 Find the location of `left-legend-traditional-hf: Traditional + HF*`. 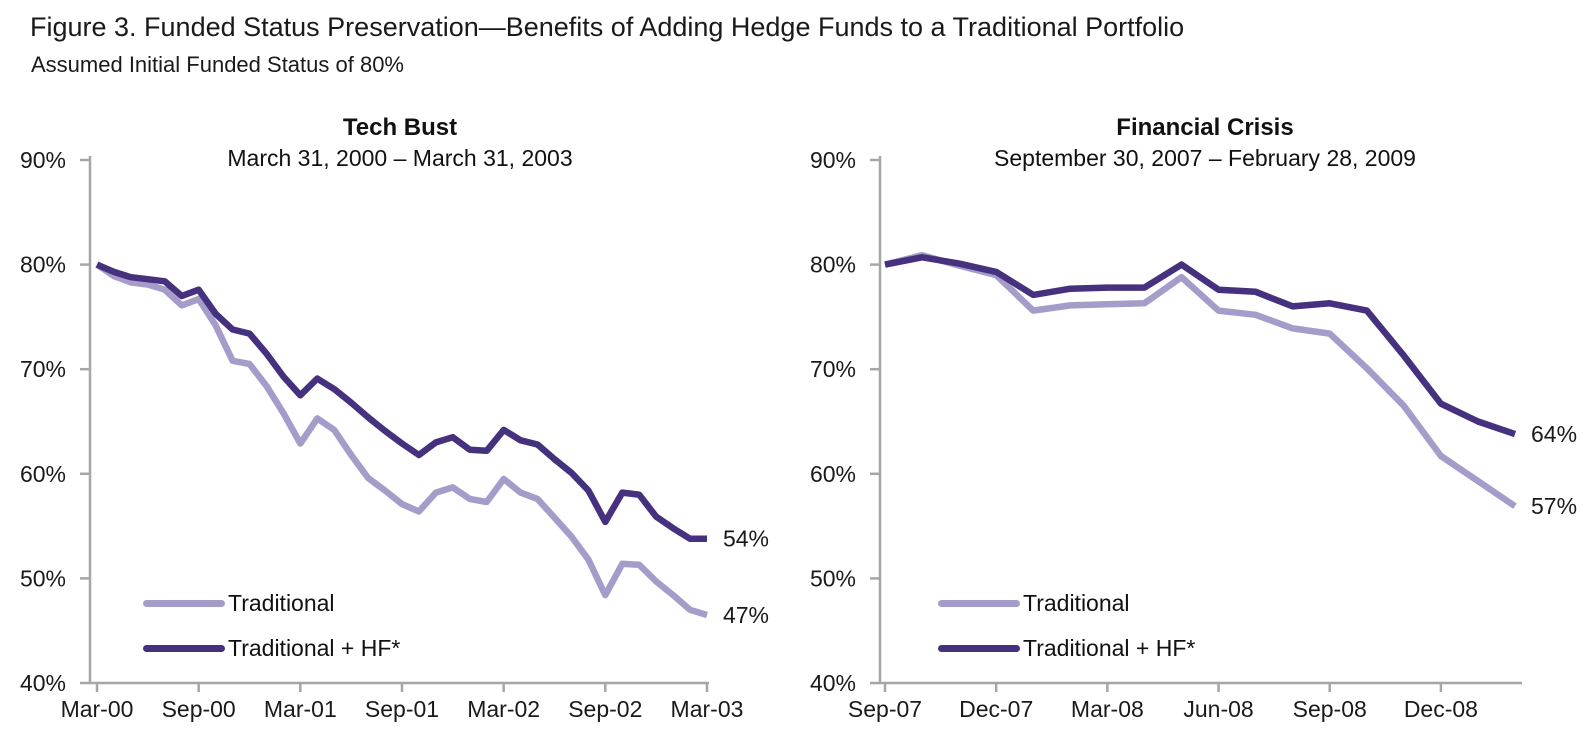

left-legend-traditional-hf: Traditional + HF* is located at coordinates (272, 647).